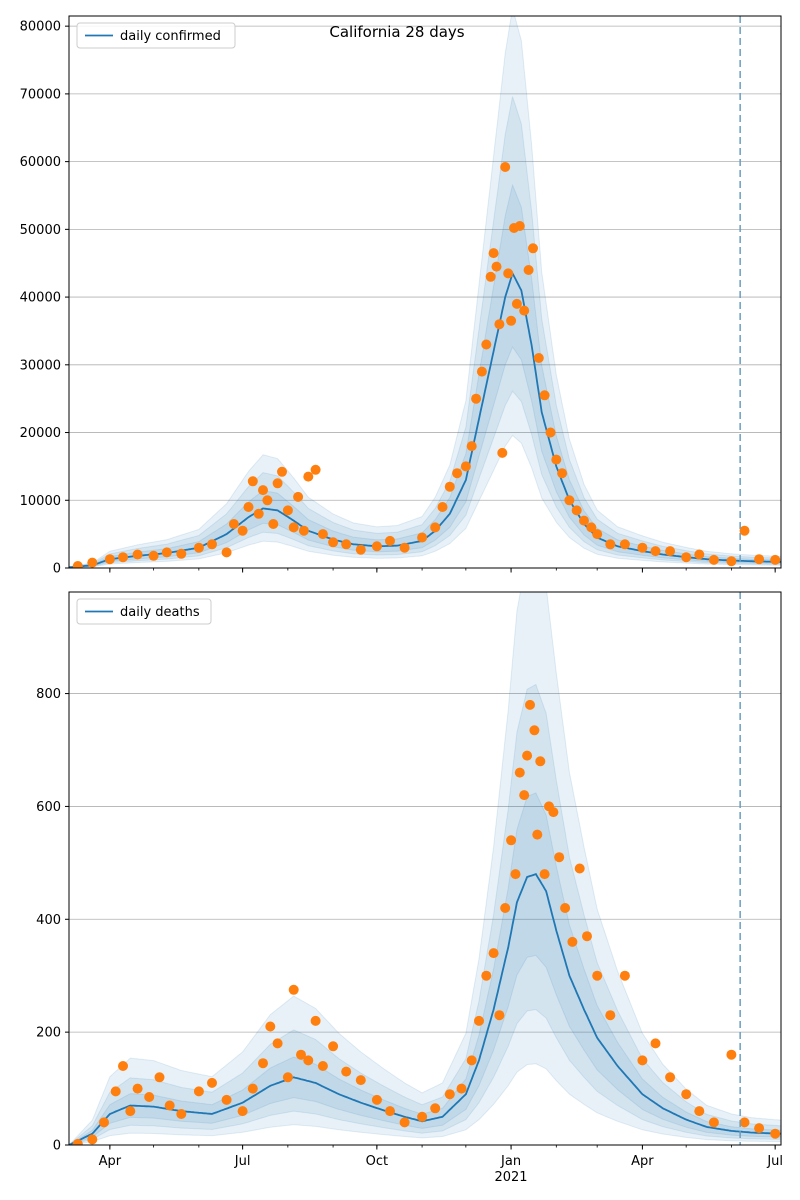 The image size is (800, 1200). Describe the element at coordinates (40, 501) in the screenshot. I see `y-tick-label: 10000` at that location.